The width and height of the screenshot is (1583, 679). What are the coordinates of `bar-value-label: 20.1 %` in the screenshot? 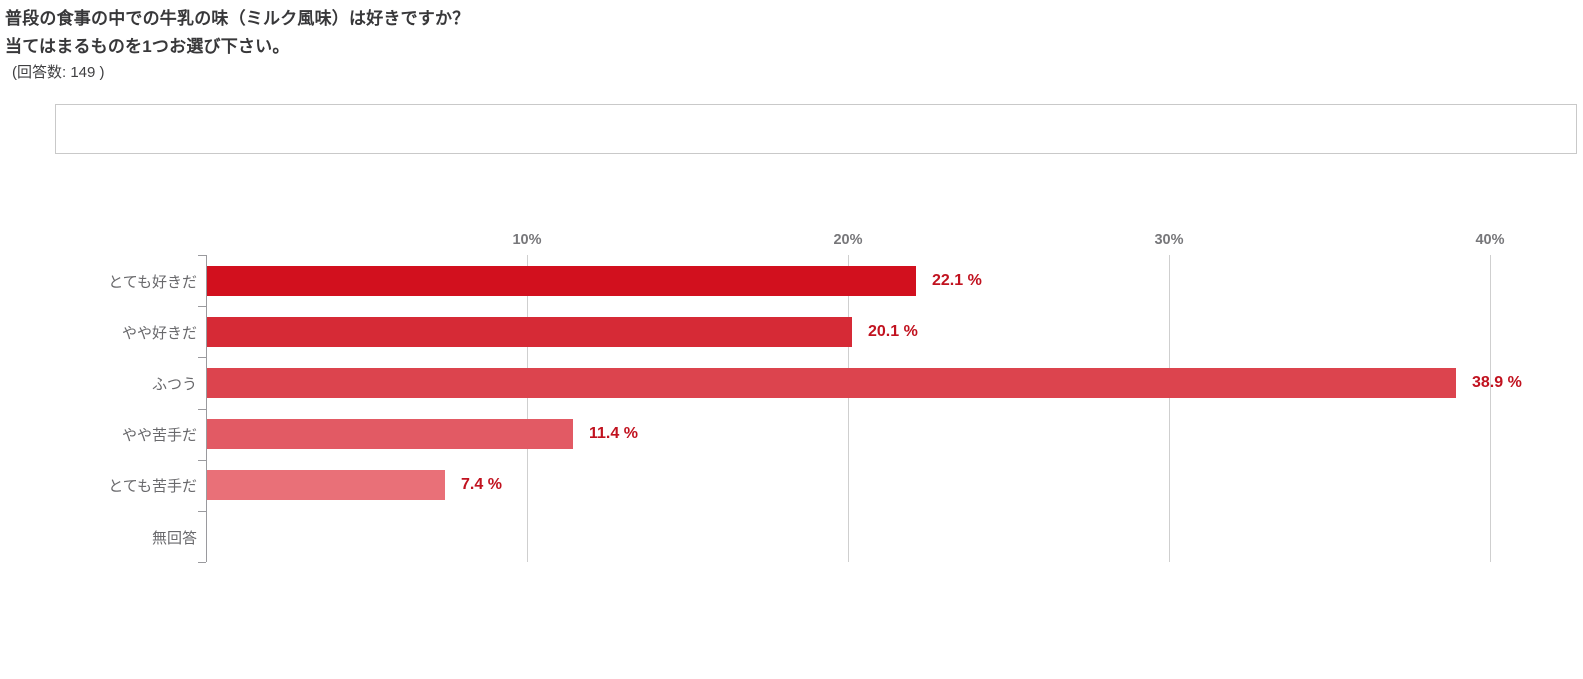 It's located at (893, 331).